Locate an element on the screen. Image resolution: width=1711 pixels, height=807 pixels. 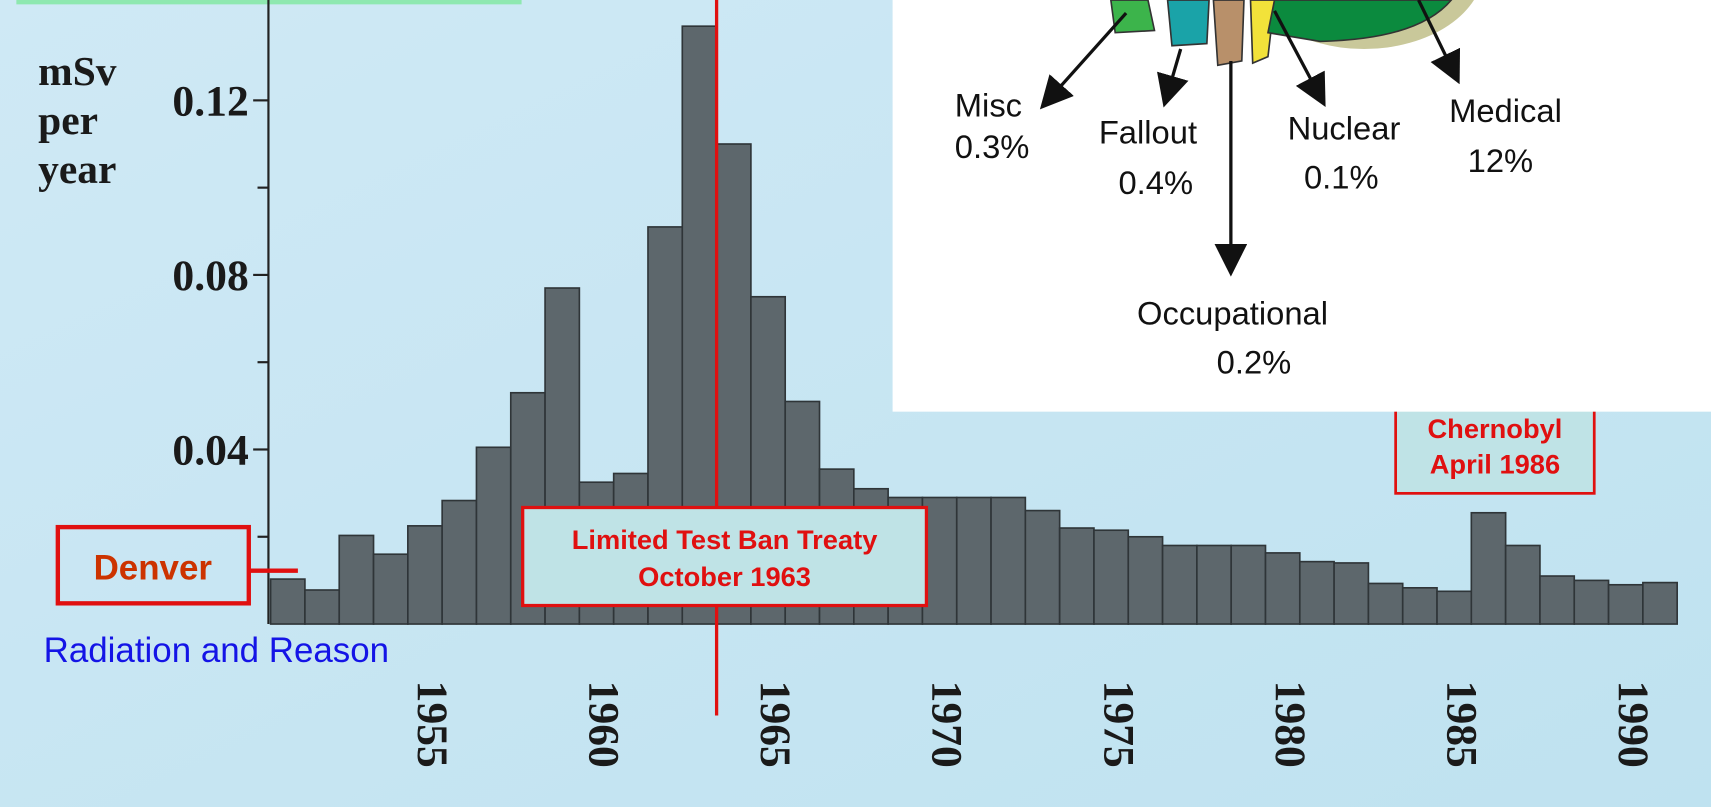
pie-label: Fallout is located at coordinates (1148, 132).